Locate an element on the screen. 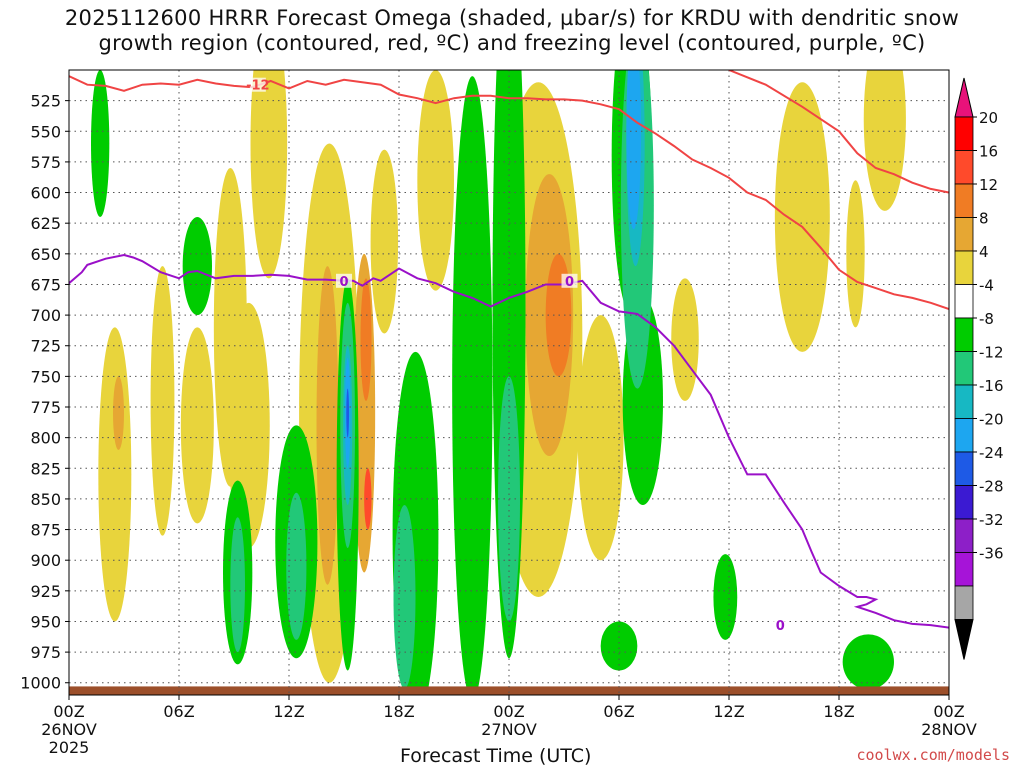  freezing-label-b-bg is located at coordinates (569, 280).